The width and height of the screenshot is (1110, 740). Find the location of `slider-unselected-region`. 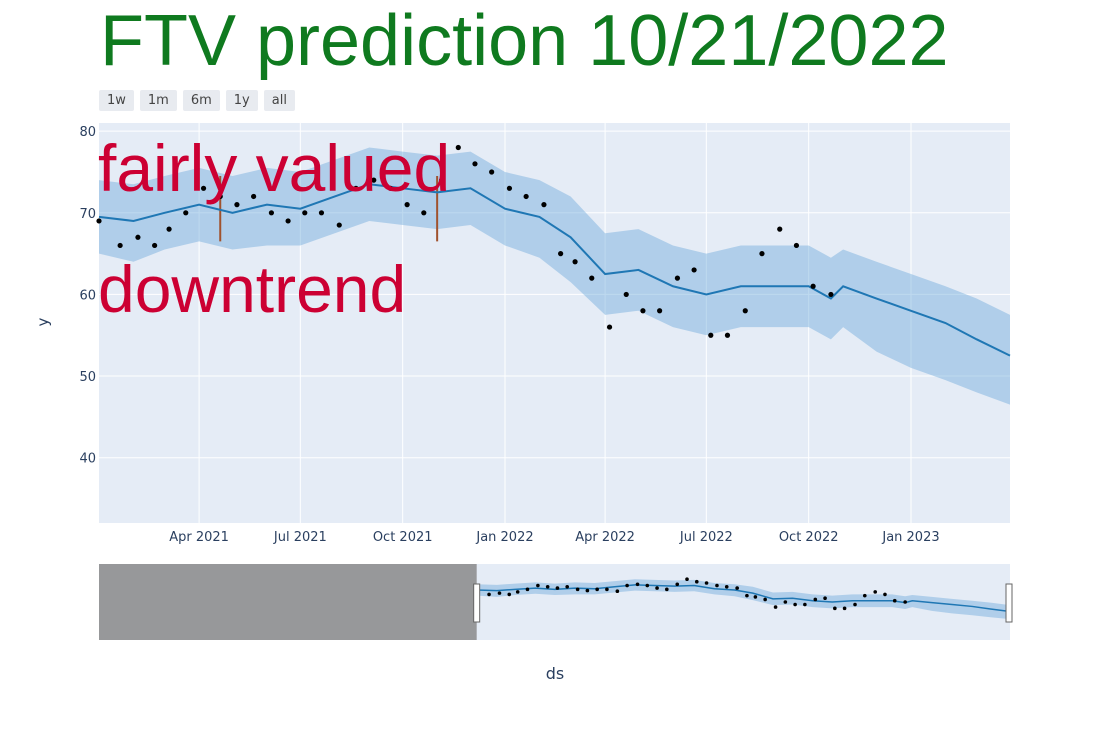

slider-unselected-region is located at coordinates (288, 602).